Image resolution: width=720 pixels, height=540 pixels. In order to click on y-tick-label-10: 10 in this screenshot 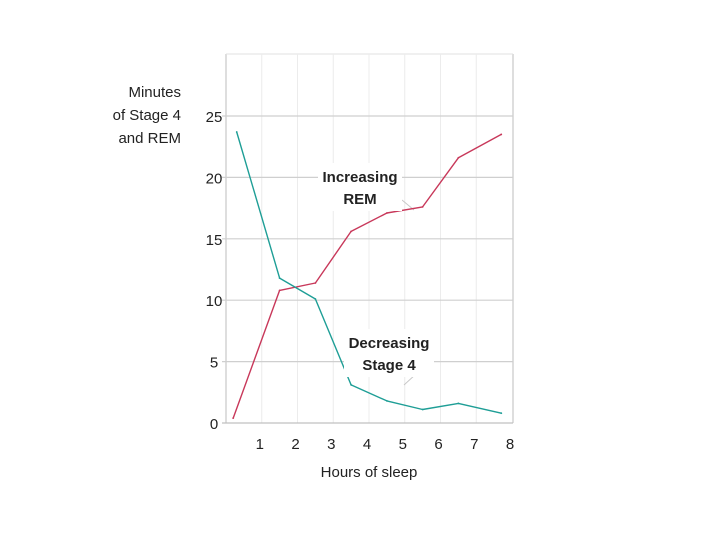, I will do `click(214, 301)`.